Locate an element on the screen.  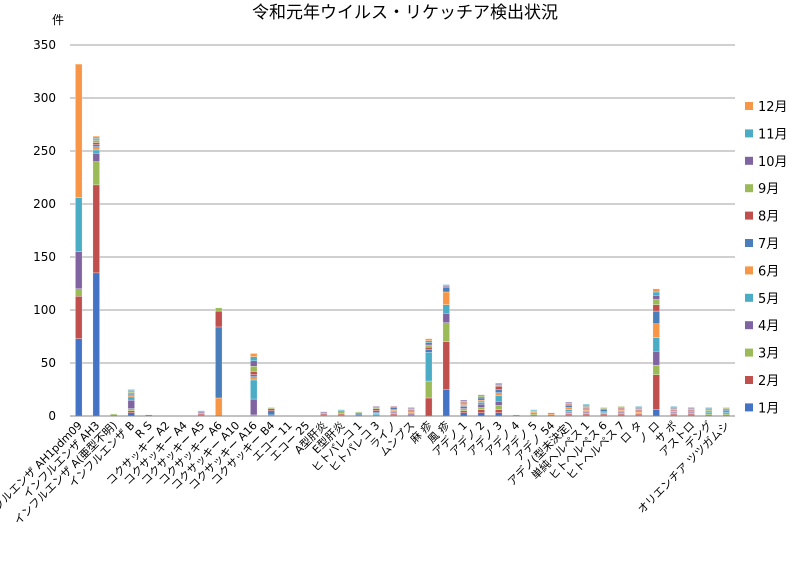
y-axis-ticks: 0 50 100 150 200 250 300 350 is located at coordinates (44, 230).